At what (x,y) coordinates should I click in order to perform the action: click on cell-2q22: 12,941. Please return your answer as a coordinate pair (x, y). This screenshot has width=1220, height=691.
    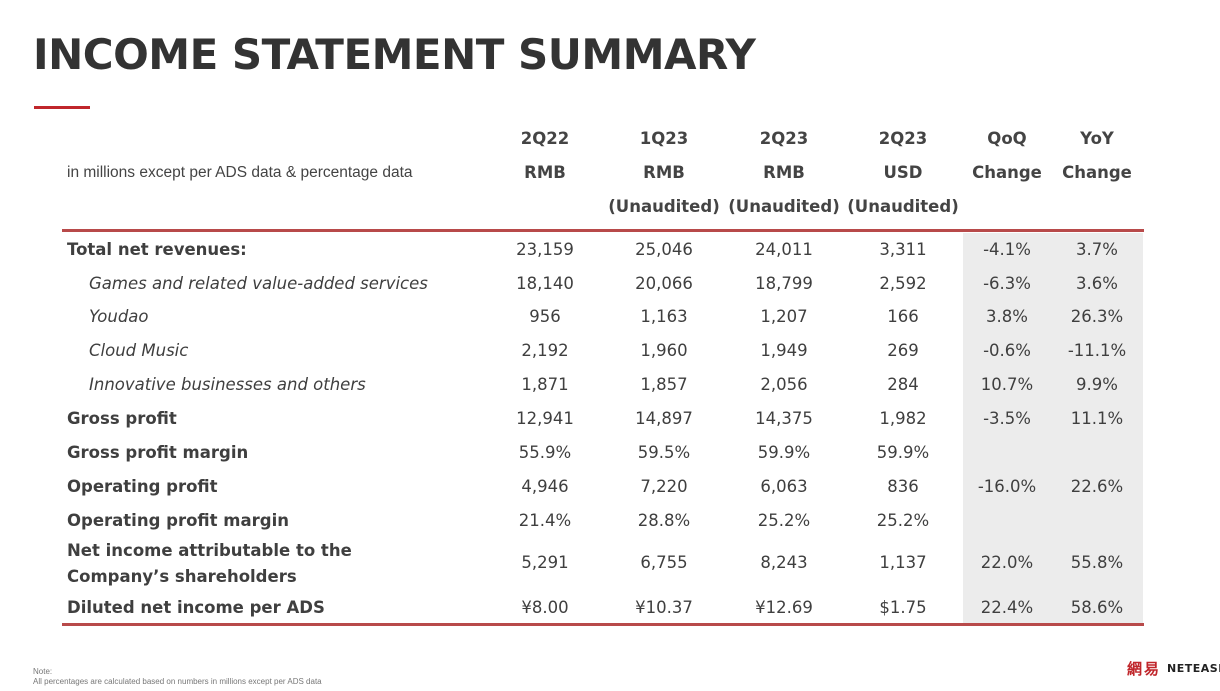
    Looking at the image, I should click on (545, 418).